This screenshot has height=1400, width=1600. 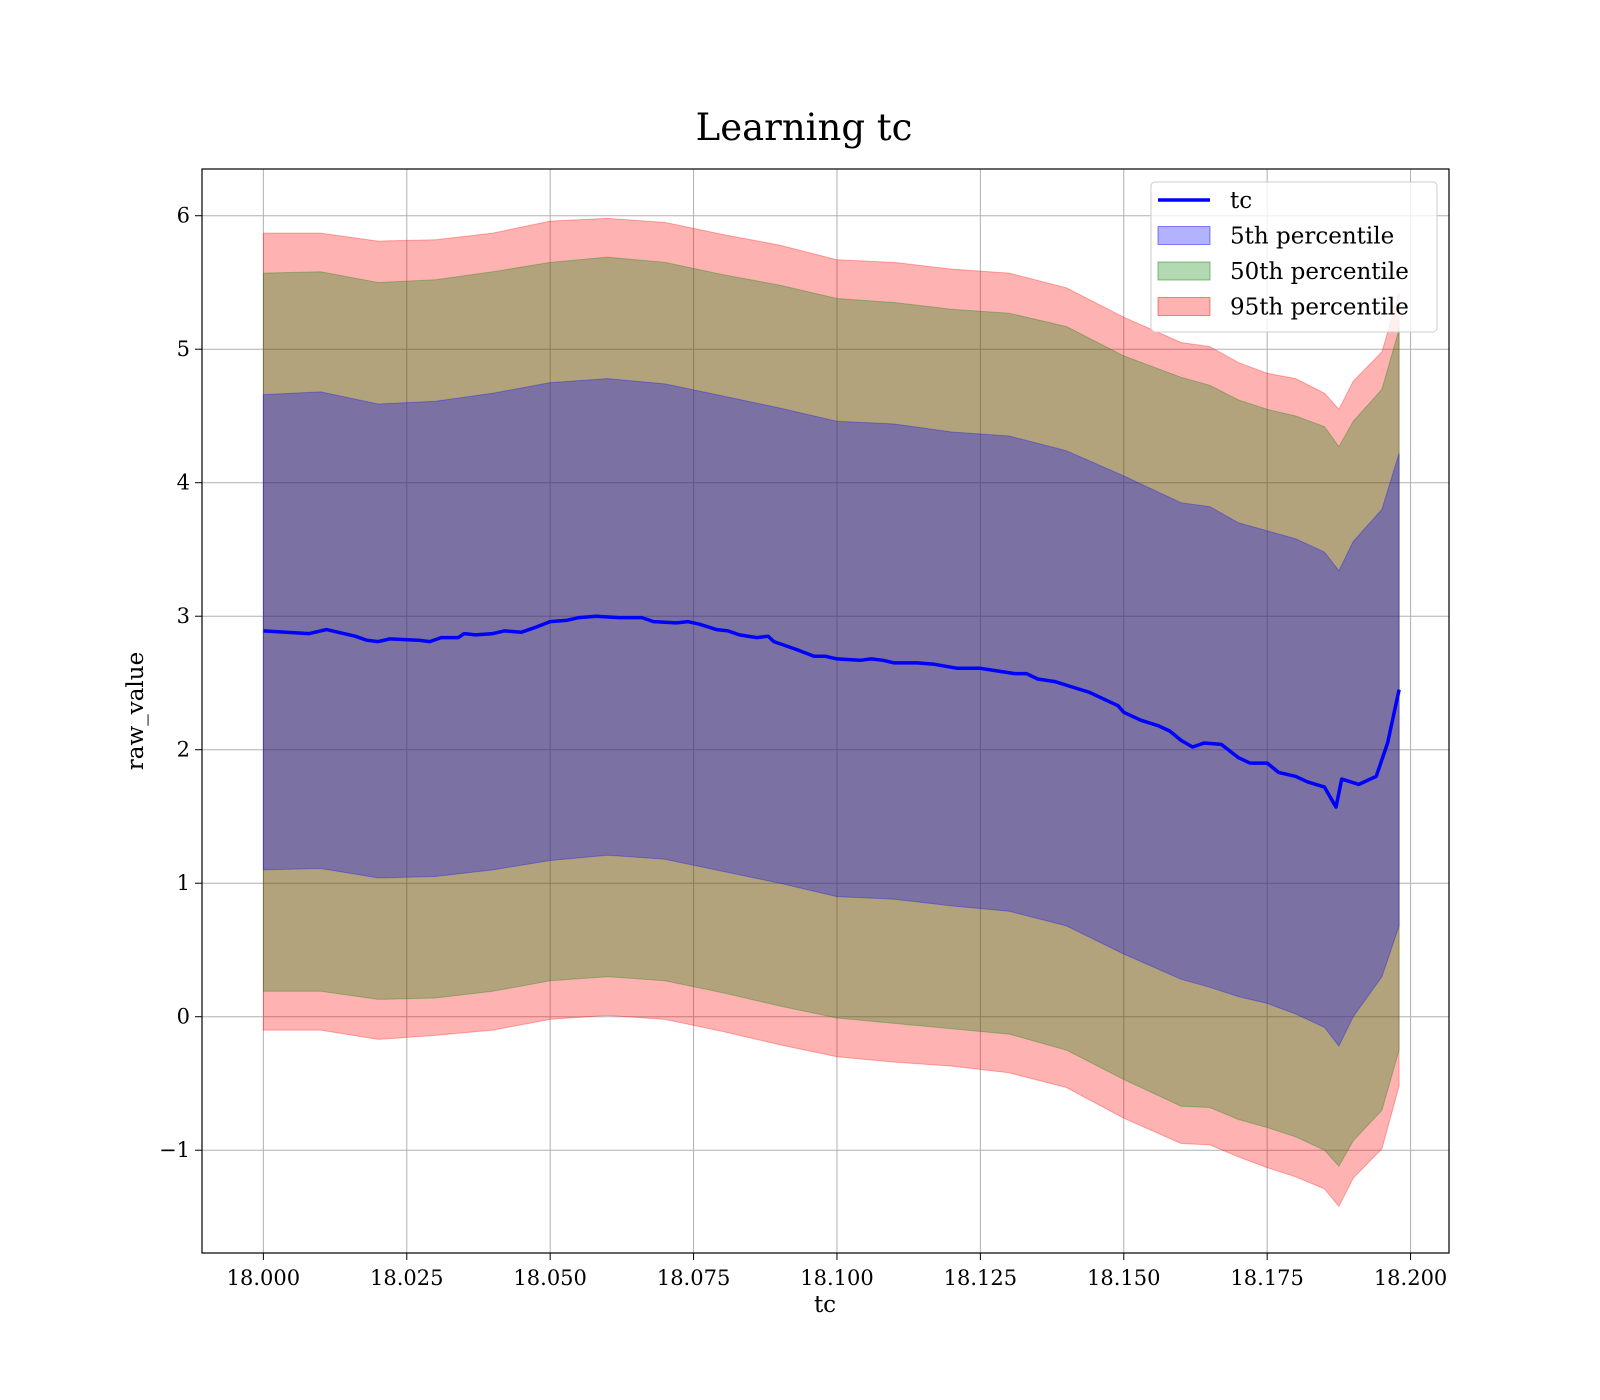 I want to click on y-tick-label: −1, so click(x=174, y=1150).